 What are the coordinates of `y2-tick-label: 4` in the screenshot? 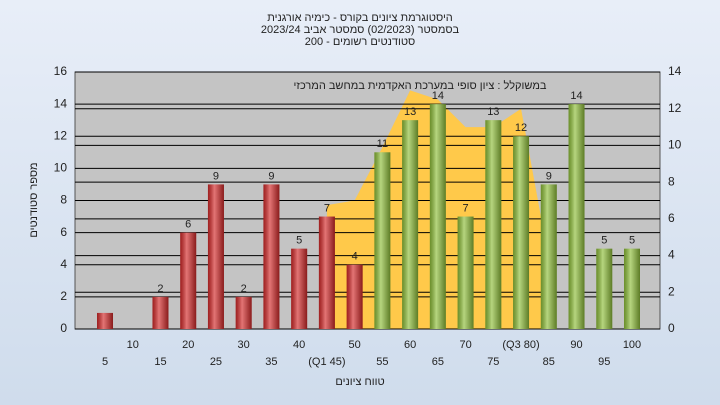 It's located at (671, 255).